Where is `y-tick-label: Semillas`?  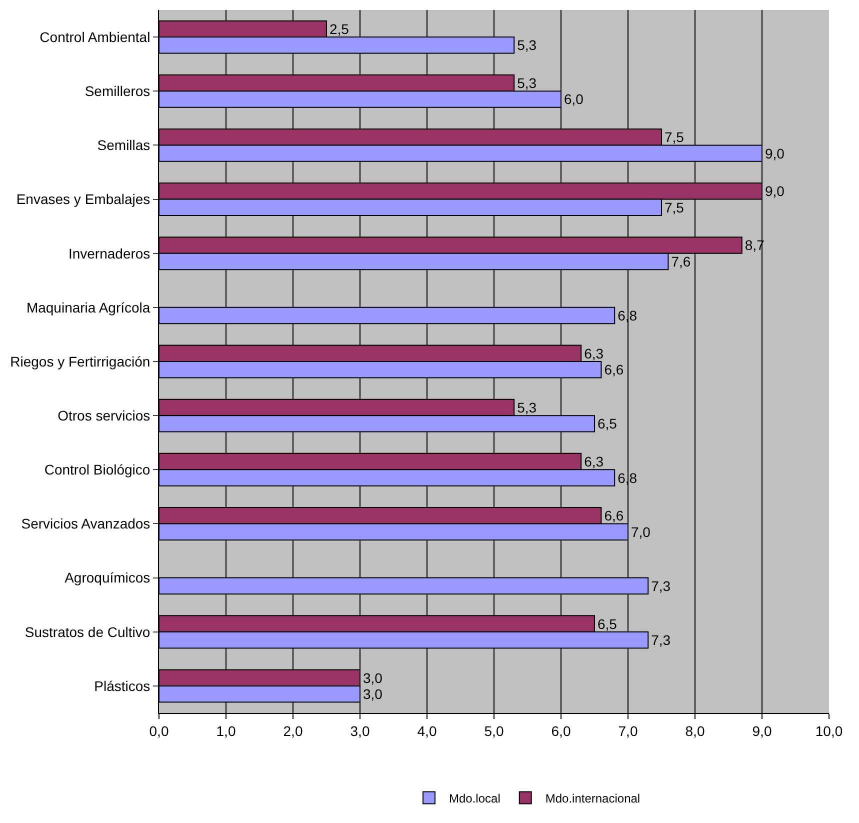
y-tick-label: Semillas is located at coordinates (123, 145).